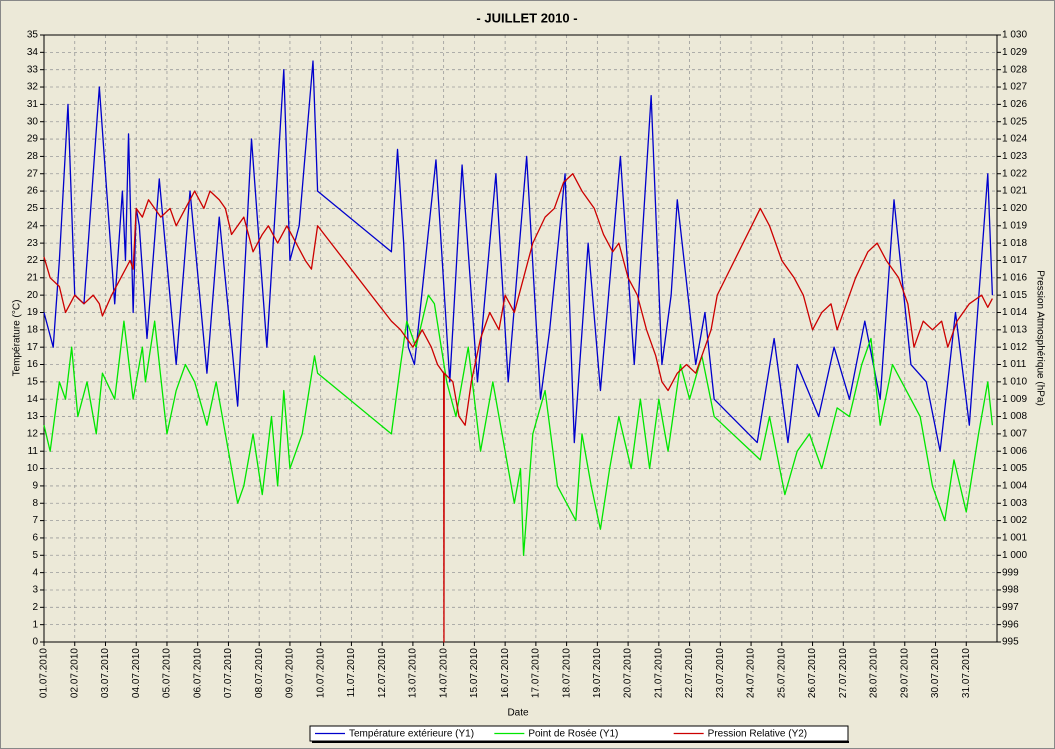 The width and height of the screenshot is (1055, 749). Describe the element at coordinates (935, 673) in the screenshot. I see `x-tick-label: 30.07.2010` at that location.